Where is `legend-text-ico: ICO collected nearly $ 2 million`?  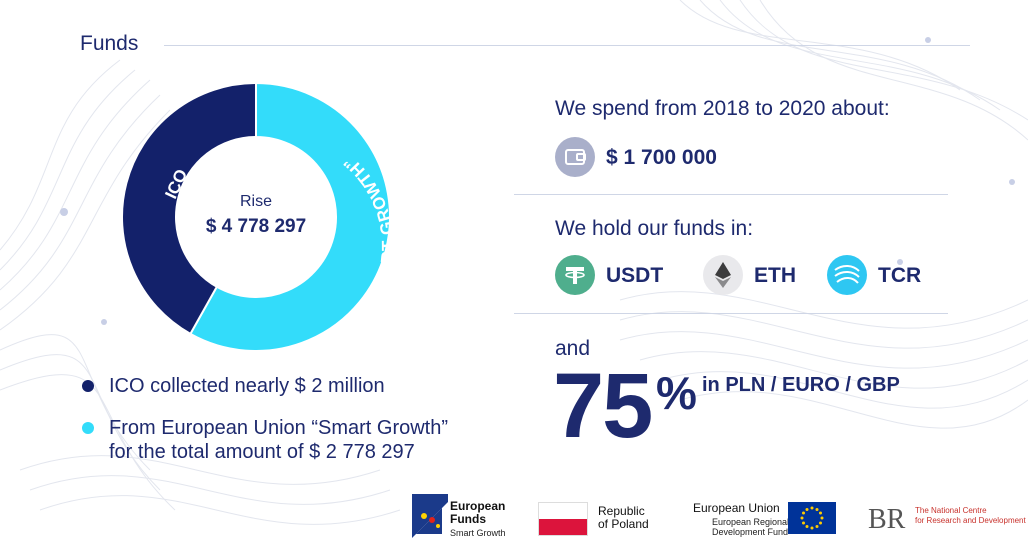
legend-text-ico: ICO collected nearly $ 2 million is located at coordinates (247, 386).